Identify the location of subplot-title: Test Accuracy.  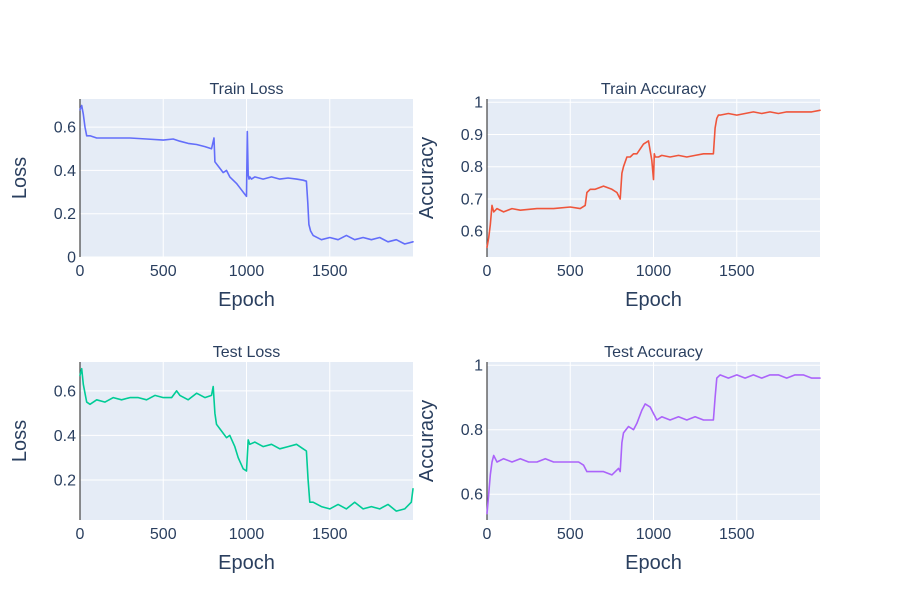
(653, 352).